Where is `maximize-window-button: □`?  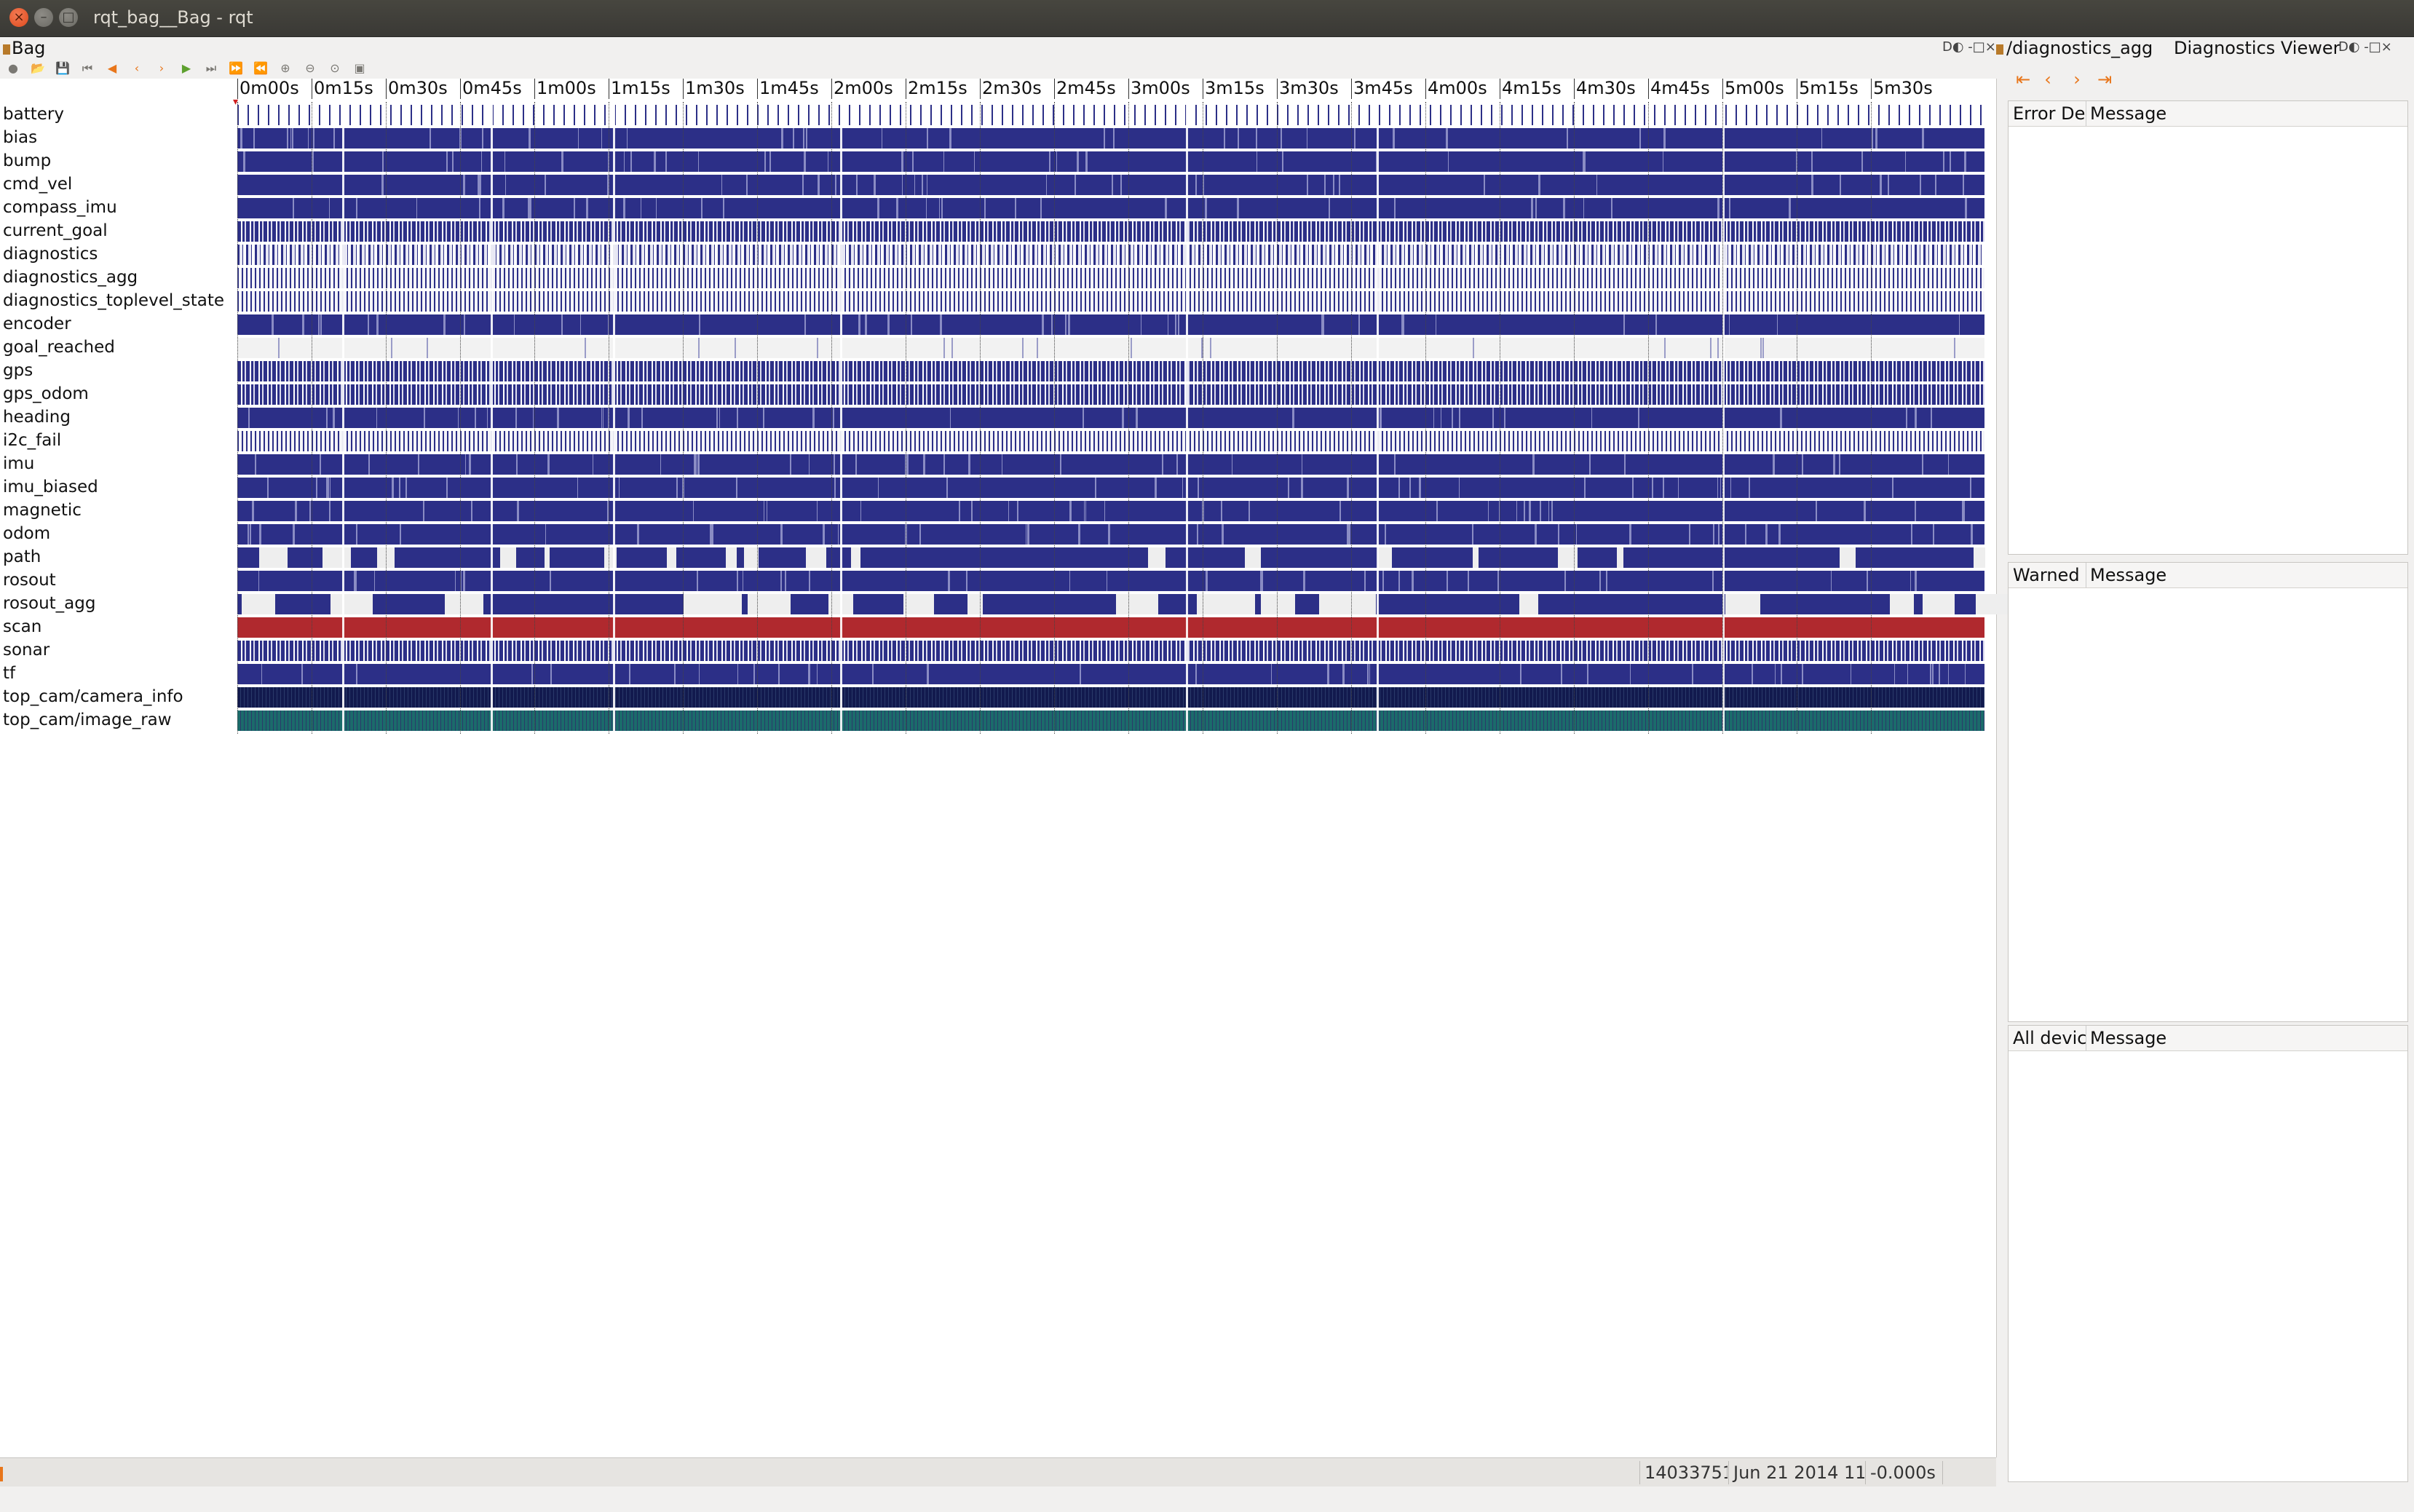 maximize-window-button: □ is located at coordinates (68, 17).